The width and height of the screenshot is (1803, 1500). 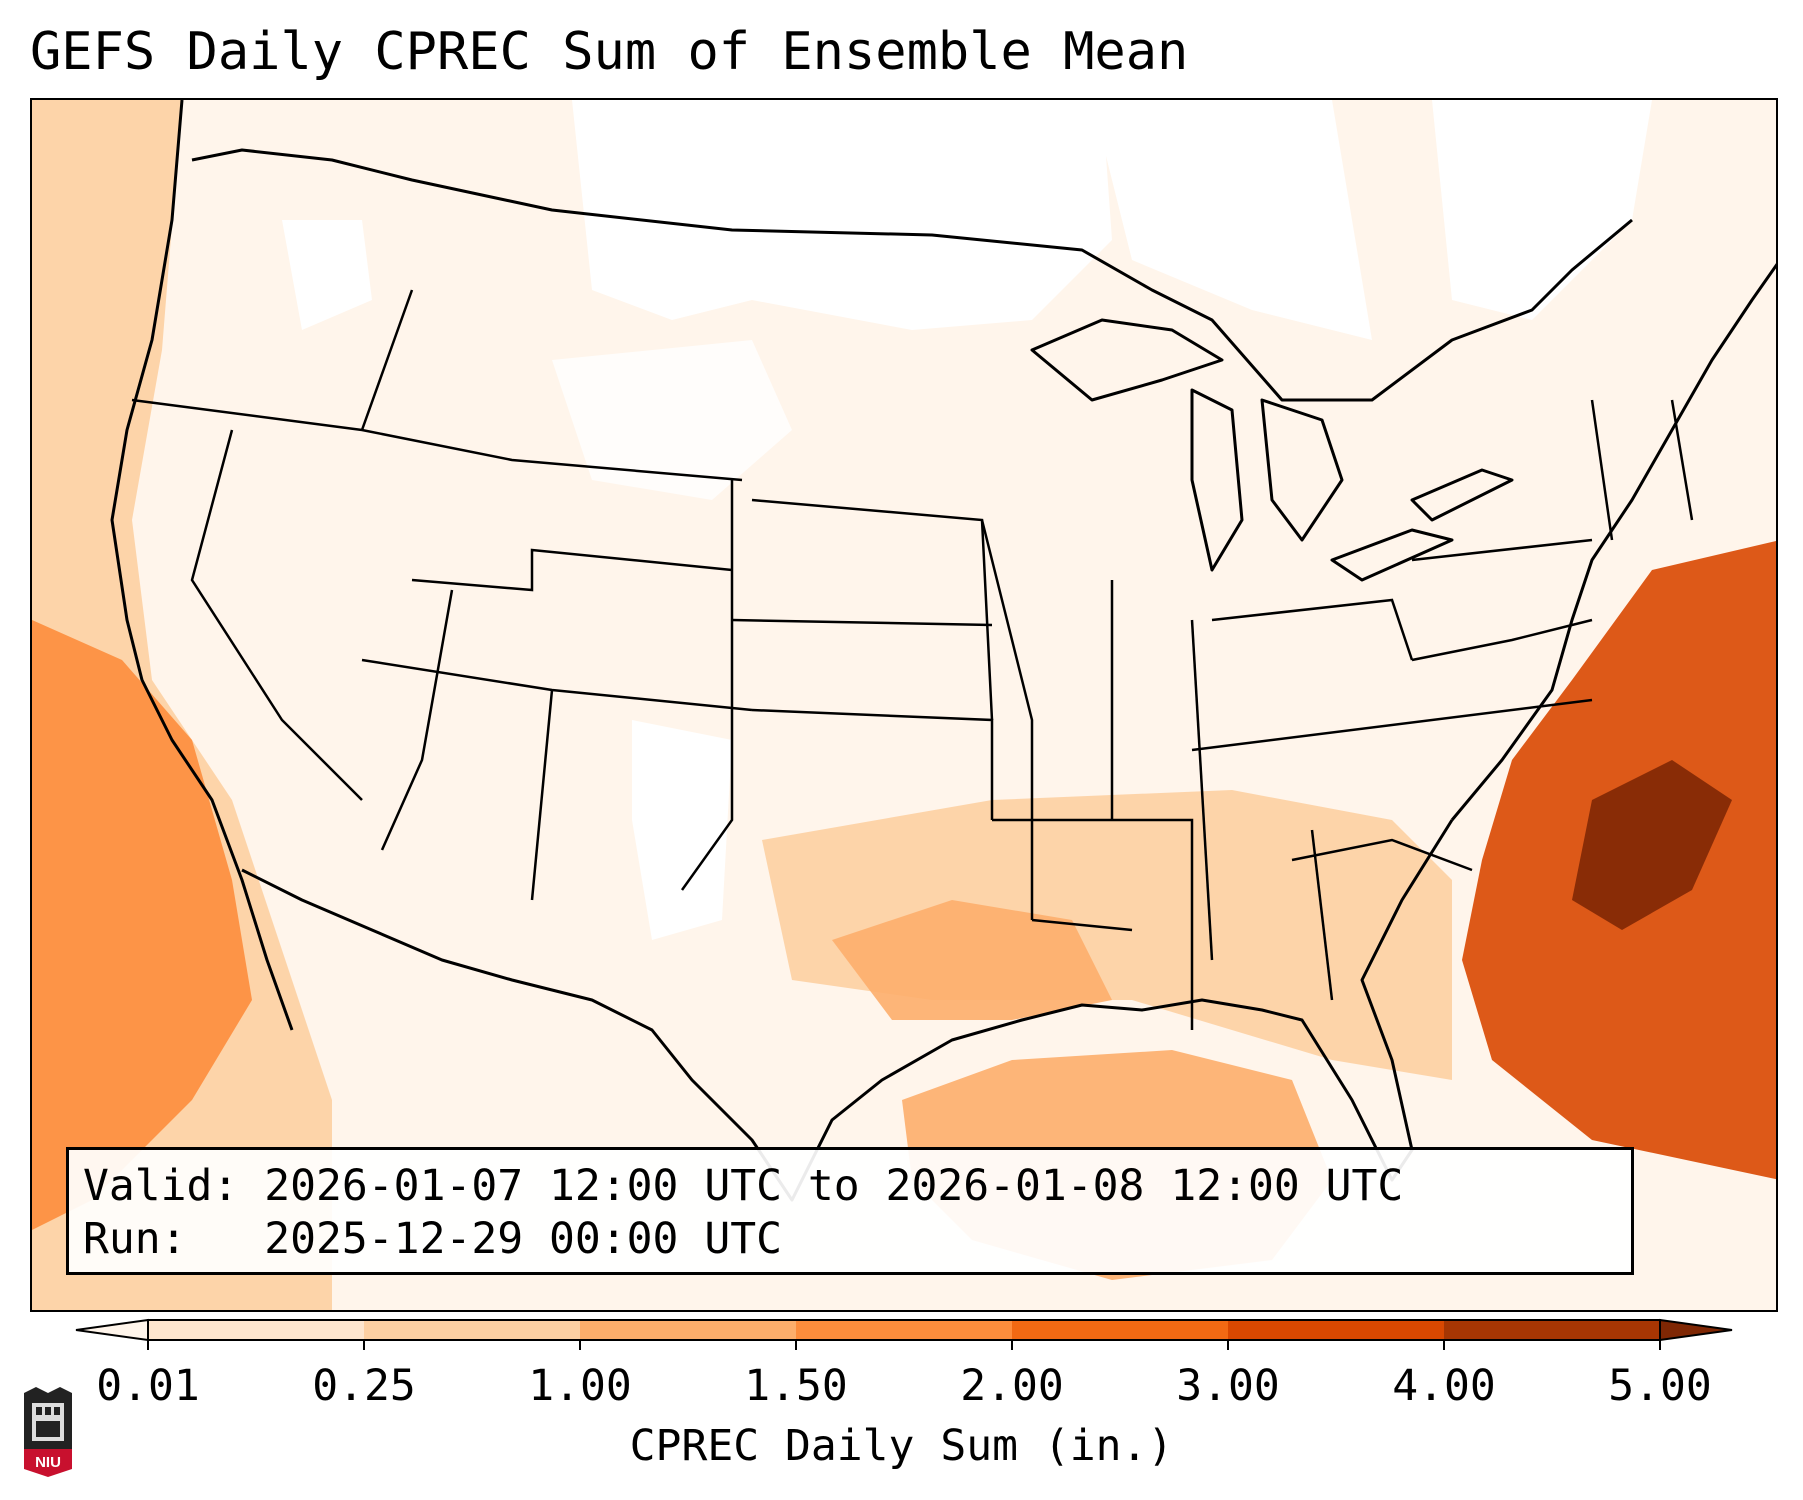 What do you see at coordinates (609, 52) in the screenshot?
I see `map-title: GEFS Daily CPREC Sum of Ensemble Mean` at bounding box center [609, 52].